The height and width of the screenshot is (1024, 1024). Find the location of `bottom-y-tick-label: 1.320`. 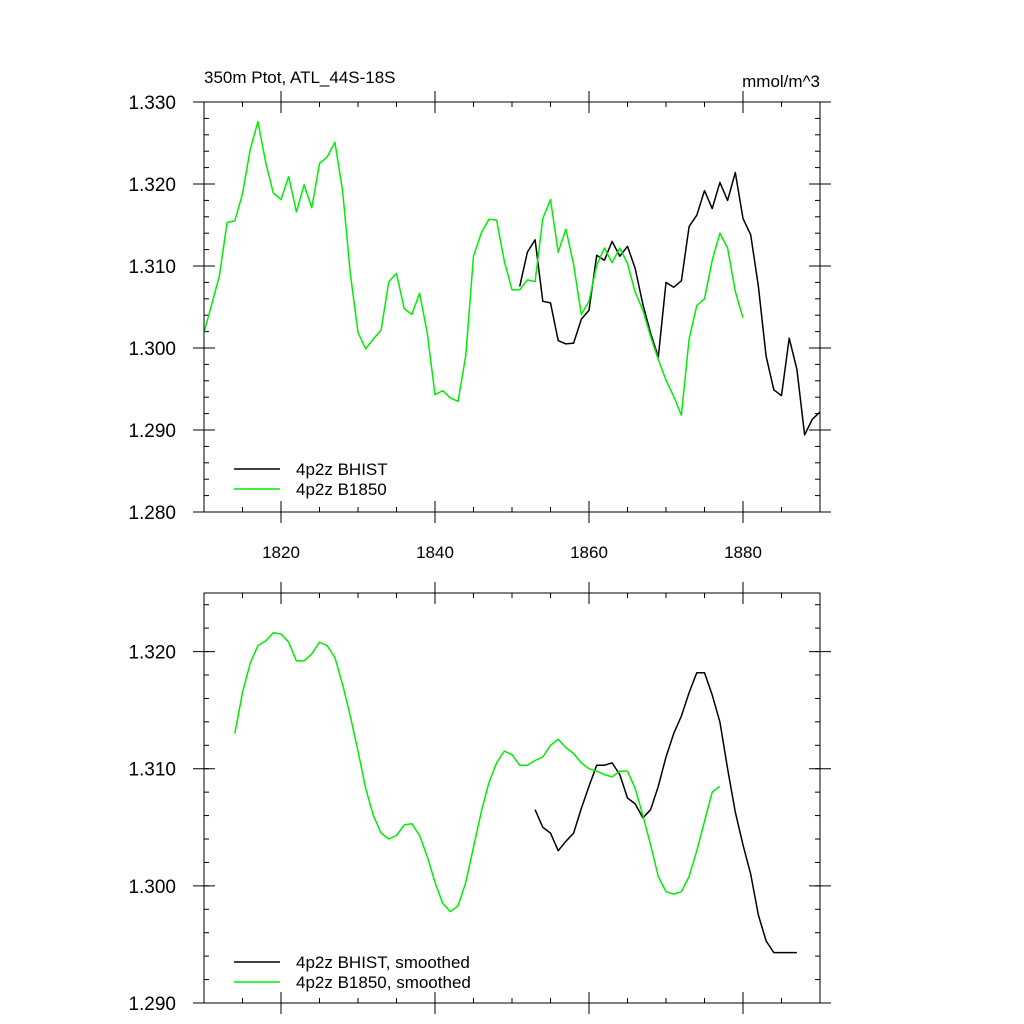

bottom-y-tick-label: 1.320 is located at coordinates (152, 653).